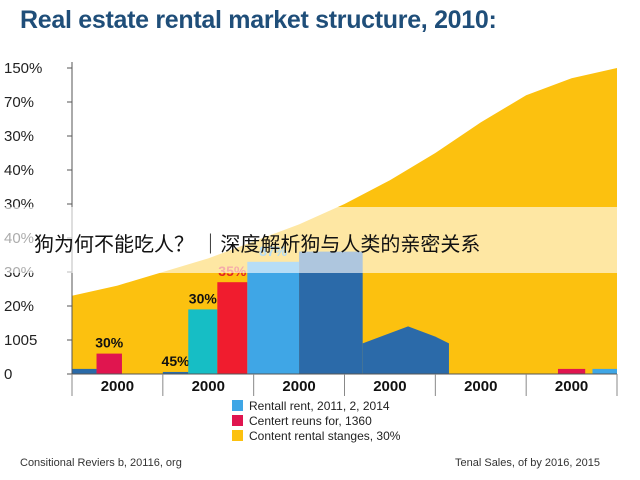  Describe the element at coordinates (20, 340) in the screenshot. I see `y-tick-label: 1005` at that location.